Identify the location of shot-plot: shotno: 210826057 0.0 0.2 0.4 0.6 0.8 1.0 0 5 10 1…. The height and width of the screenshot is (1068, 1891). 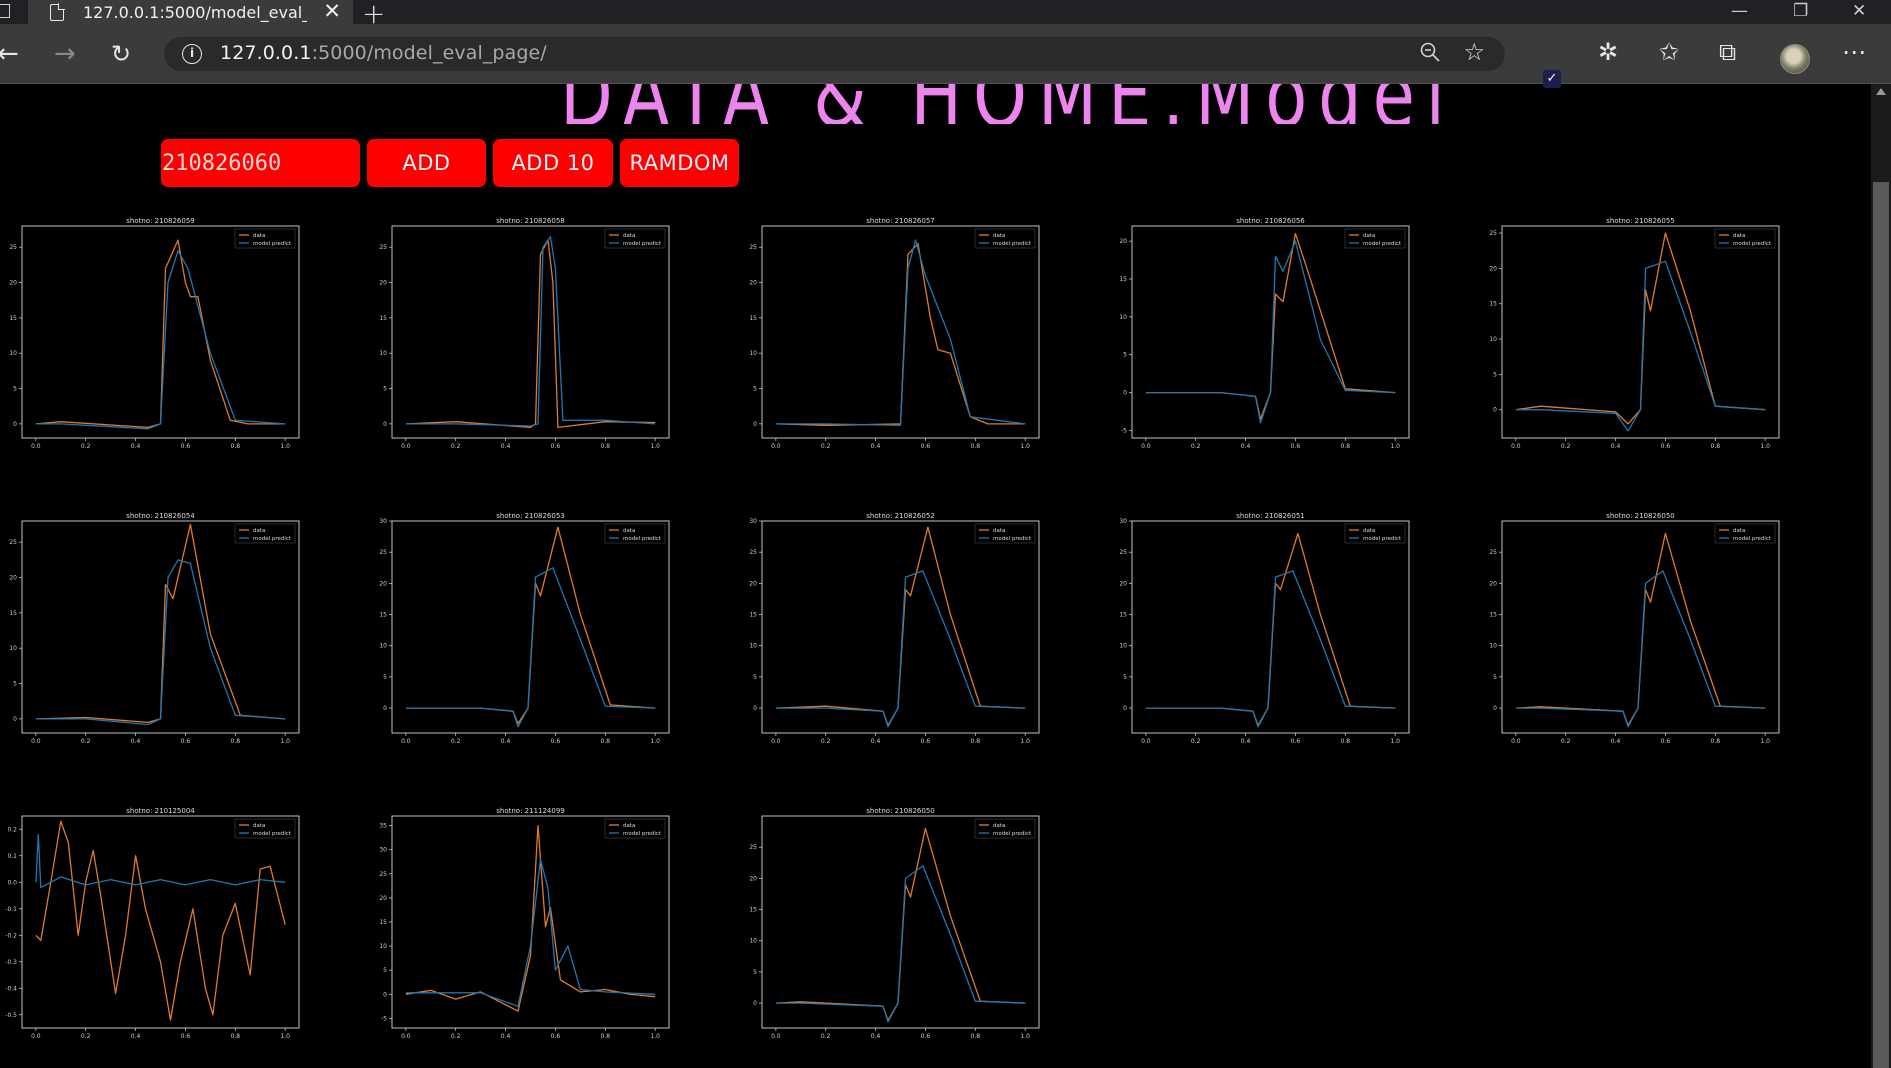
(904, 336).